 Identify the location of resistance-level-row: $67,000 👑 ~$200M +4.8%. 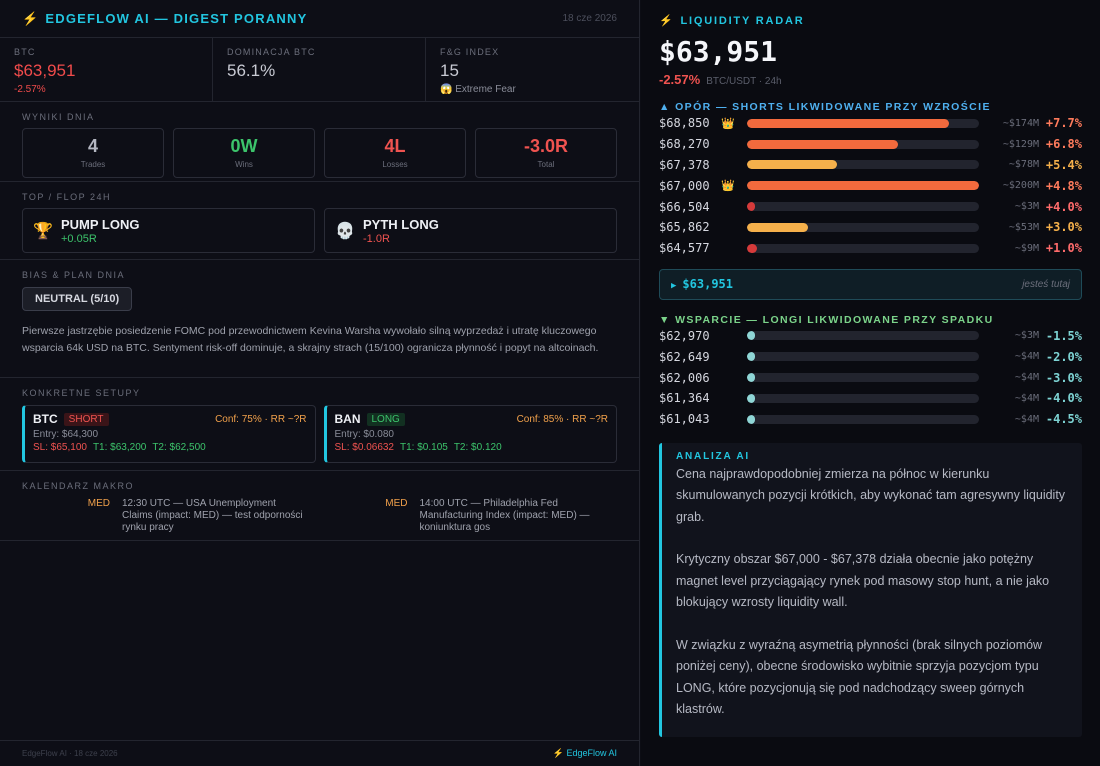
(870, 185).